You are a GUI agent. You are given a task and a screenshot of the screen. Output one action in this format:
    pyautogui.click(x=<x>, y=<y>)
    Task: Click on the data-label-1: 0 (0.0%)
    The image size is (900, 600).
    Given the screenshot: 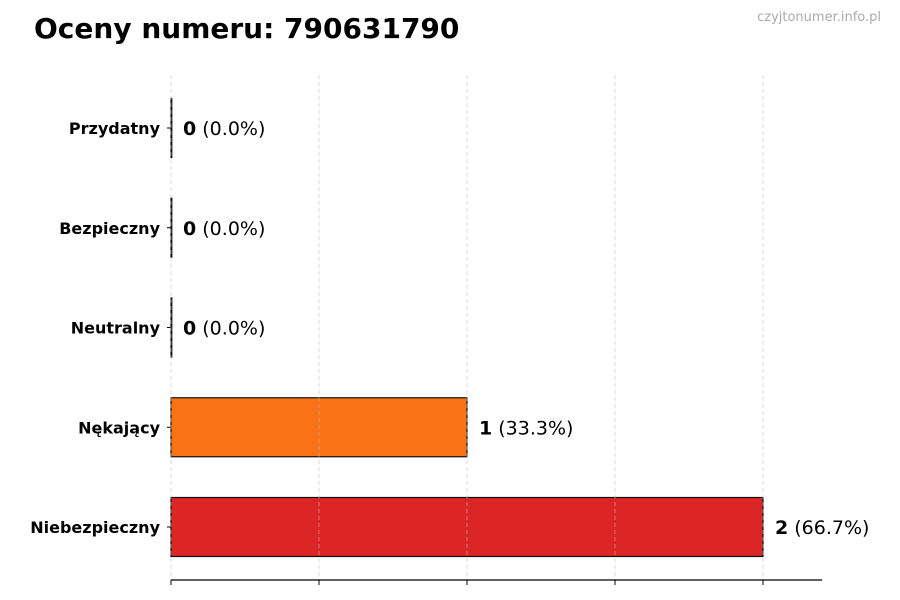 What is the action you would take?
    pyautogui.click(x=224, y=229)
    